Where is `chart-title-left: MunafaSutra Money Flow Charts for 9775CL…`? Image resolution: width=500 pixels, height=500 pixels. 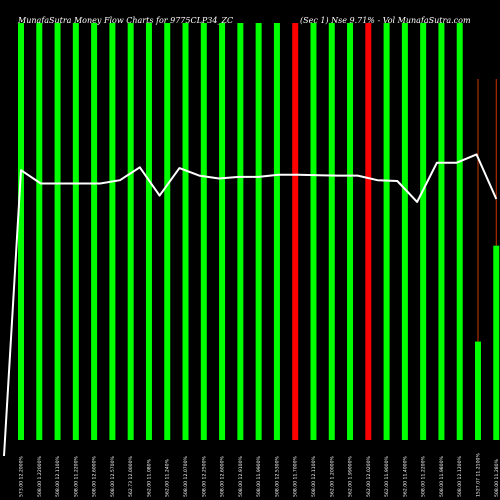
chart-title-left: MunafaSutra Money Flow Charts for 9775CL… is located at coordinates (126, 20).